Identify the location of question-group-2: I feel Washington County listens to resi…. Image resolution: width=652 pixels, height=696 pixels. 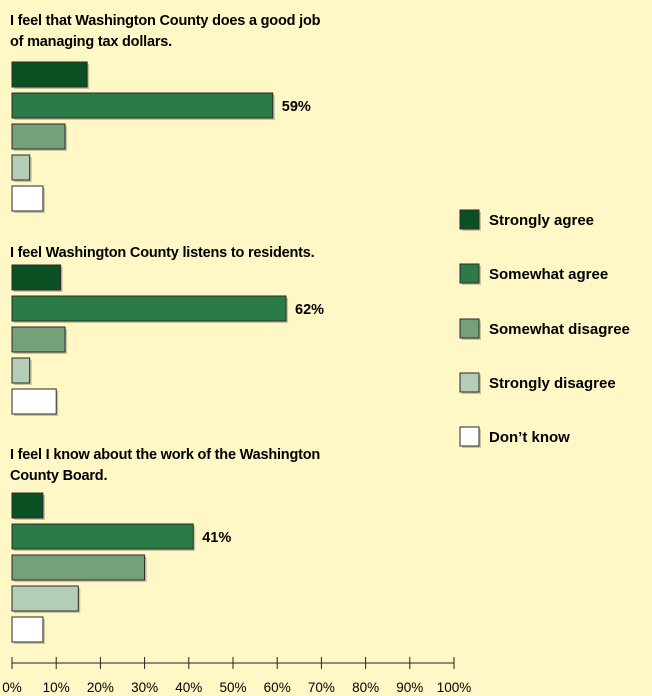
(167, 330).